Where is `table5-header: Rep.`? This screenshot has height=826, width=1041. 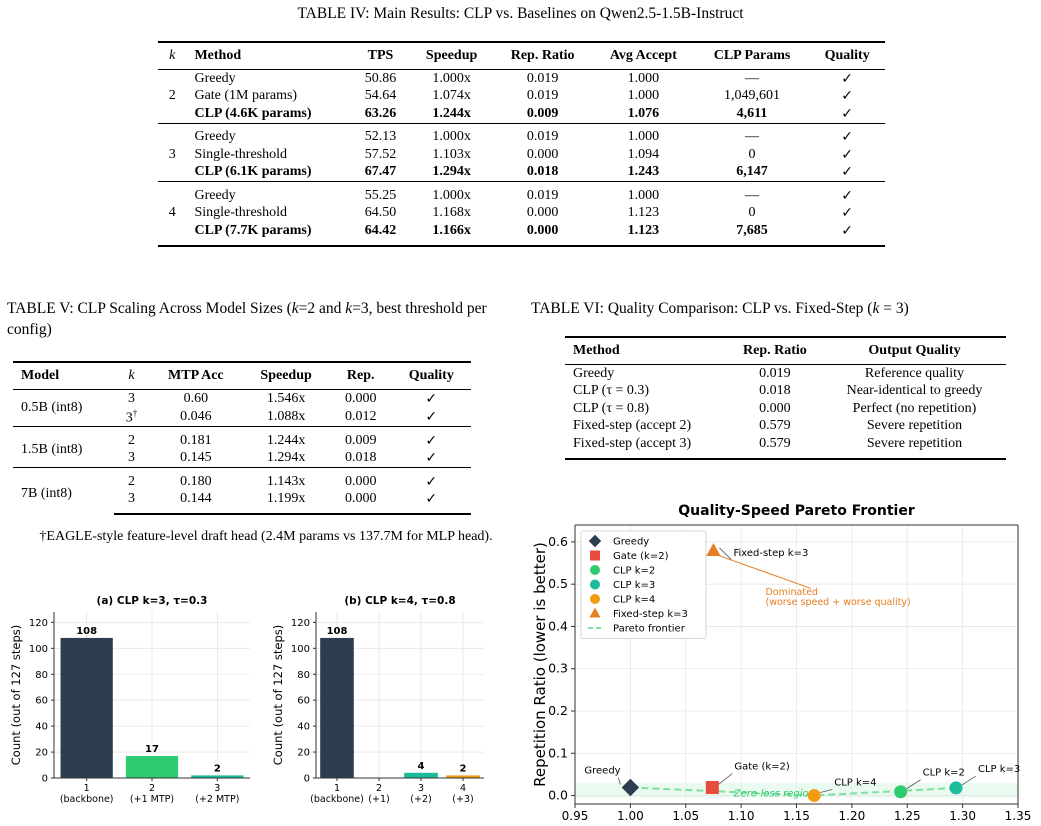 table5-header: Rep. is located at coordinates (360, 375).